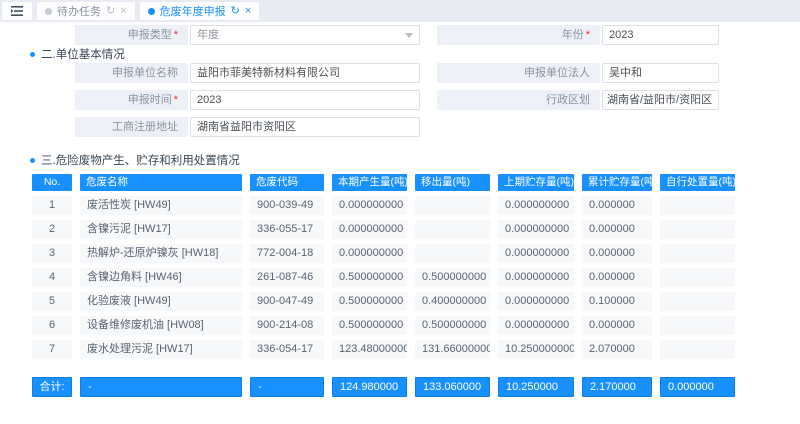  What do you see at coordinates (697, 182) in the screenshot?
I see `column-header-7: 自行处置量(吨)` at bounding box center [697, 182].